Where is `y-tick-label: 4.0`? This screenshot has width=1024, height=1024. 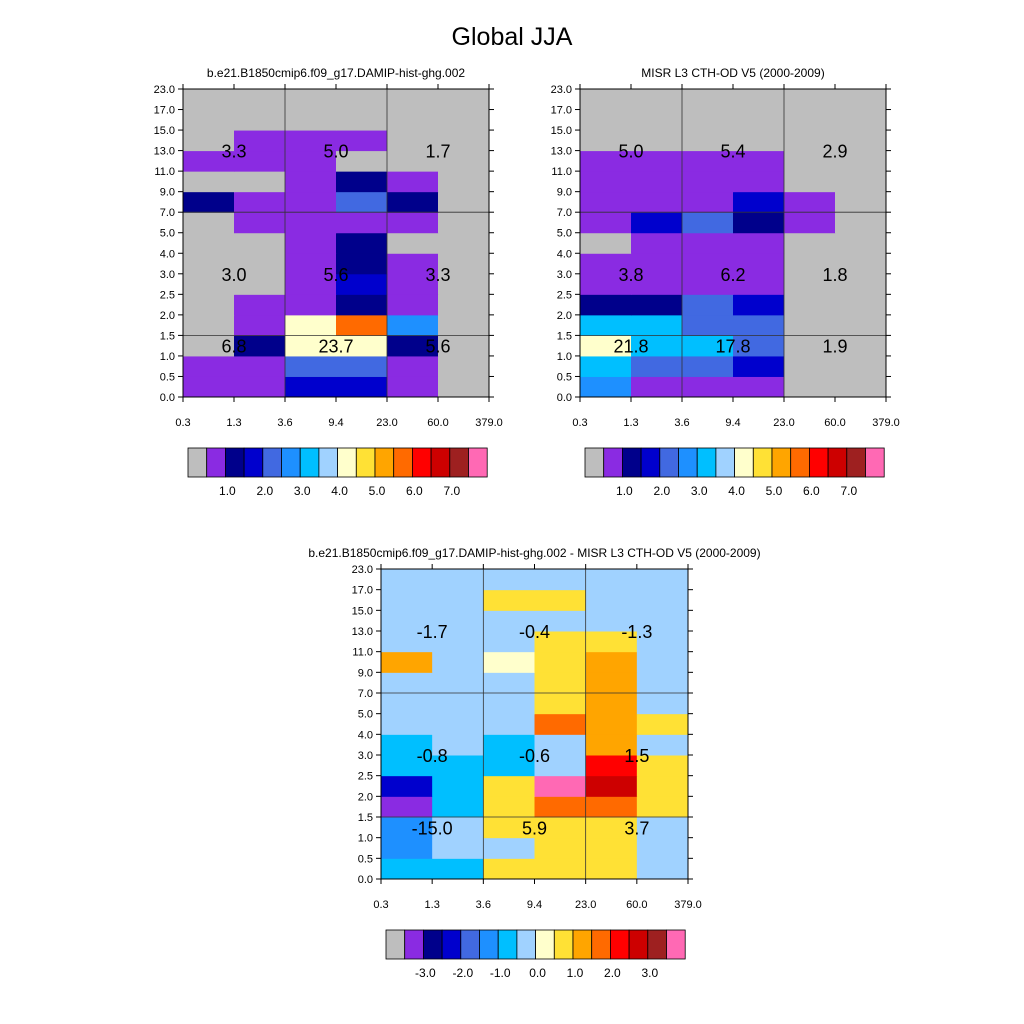
y-tick-label: 4.0 is located at coordinates (167, 254).